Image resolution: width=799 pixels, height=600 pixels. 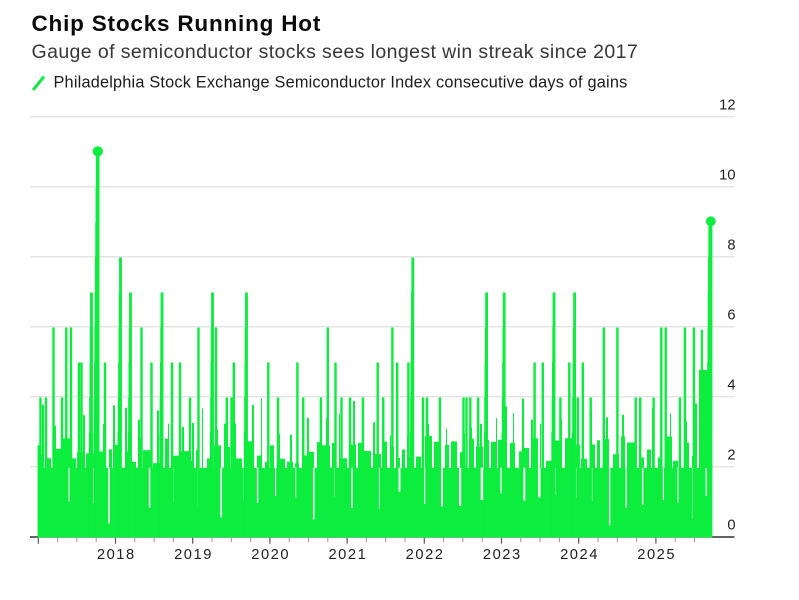 I want to click on svg-text: Chip Stocks Running Hot, so click(x=177, y=23).